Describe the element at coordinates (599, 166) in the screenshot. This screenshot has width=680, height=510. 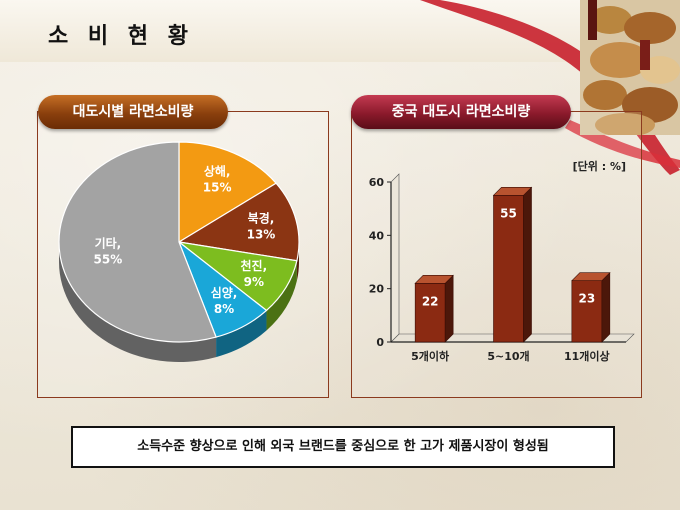
I see `bar-unit-label: [단위 : %]` at that location.